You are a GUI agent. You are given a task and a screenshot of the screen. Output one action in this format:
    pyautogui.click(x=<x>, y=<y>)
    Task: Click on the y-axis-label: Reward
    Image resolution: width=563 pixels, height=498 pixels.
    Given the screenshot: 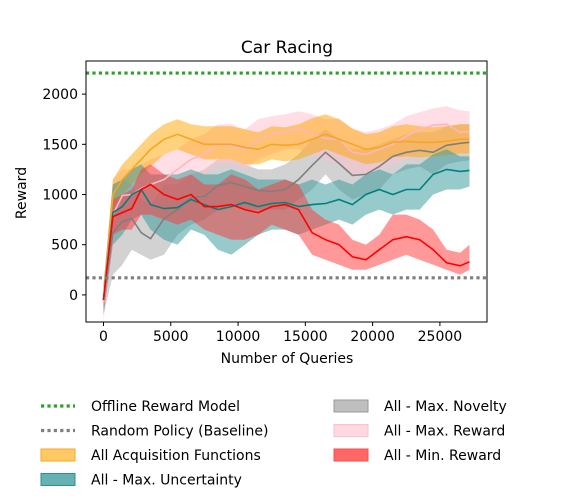 What is the action you would take?
    pyautogui.click(x=22, y=193)
    